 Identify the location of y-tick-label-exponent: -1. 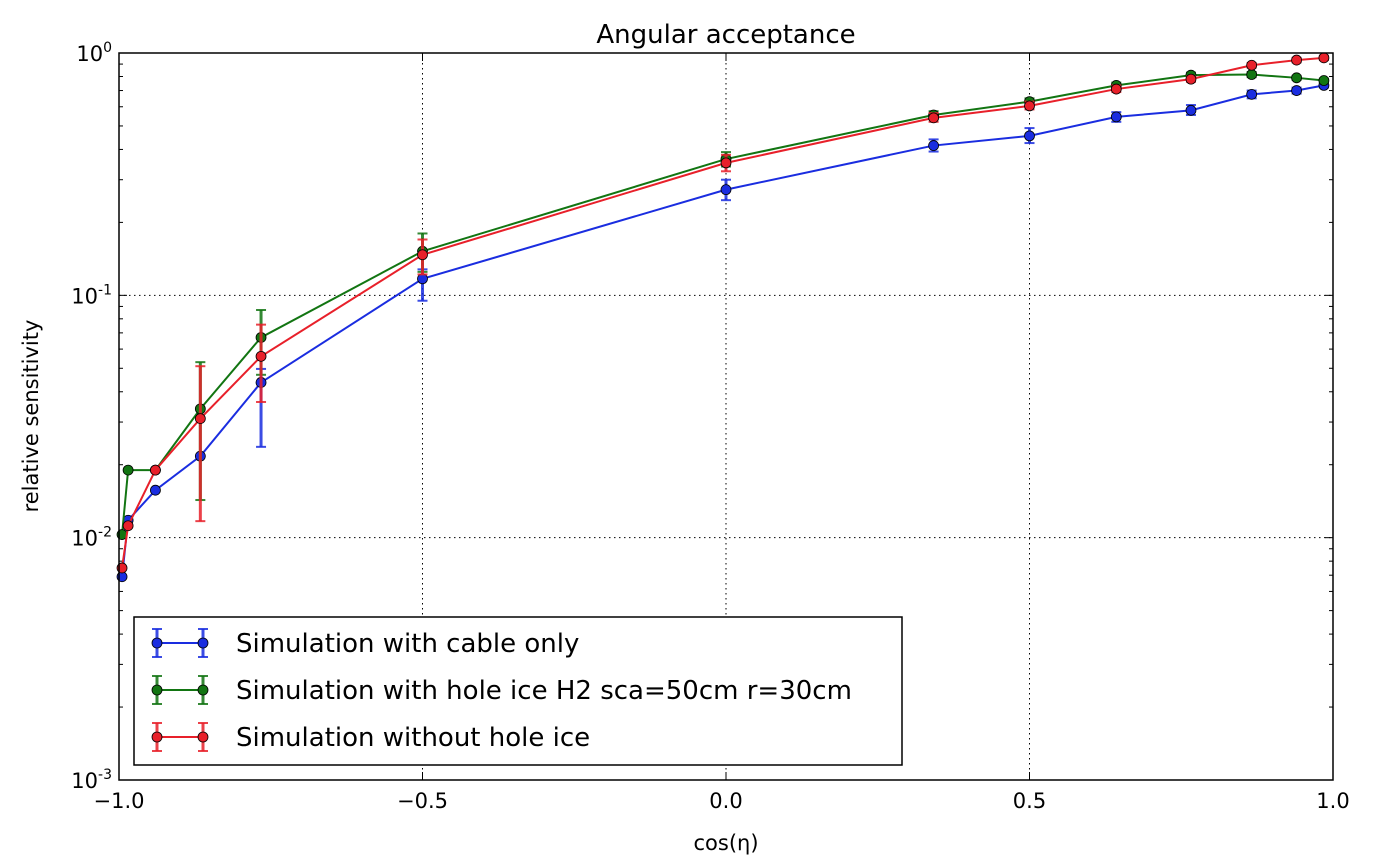
(105, 290).